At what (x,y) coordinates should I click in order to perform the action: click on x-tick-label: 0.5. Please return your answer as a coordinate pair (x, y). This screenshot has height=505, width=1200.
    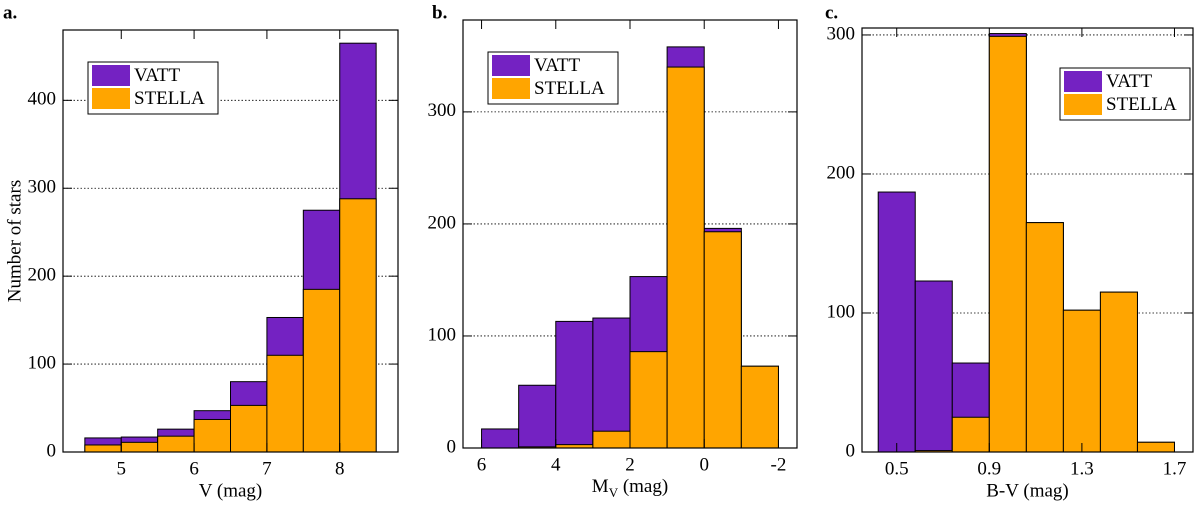
    Looking at the image, I should click on (897, 468).